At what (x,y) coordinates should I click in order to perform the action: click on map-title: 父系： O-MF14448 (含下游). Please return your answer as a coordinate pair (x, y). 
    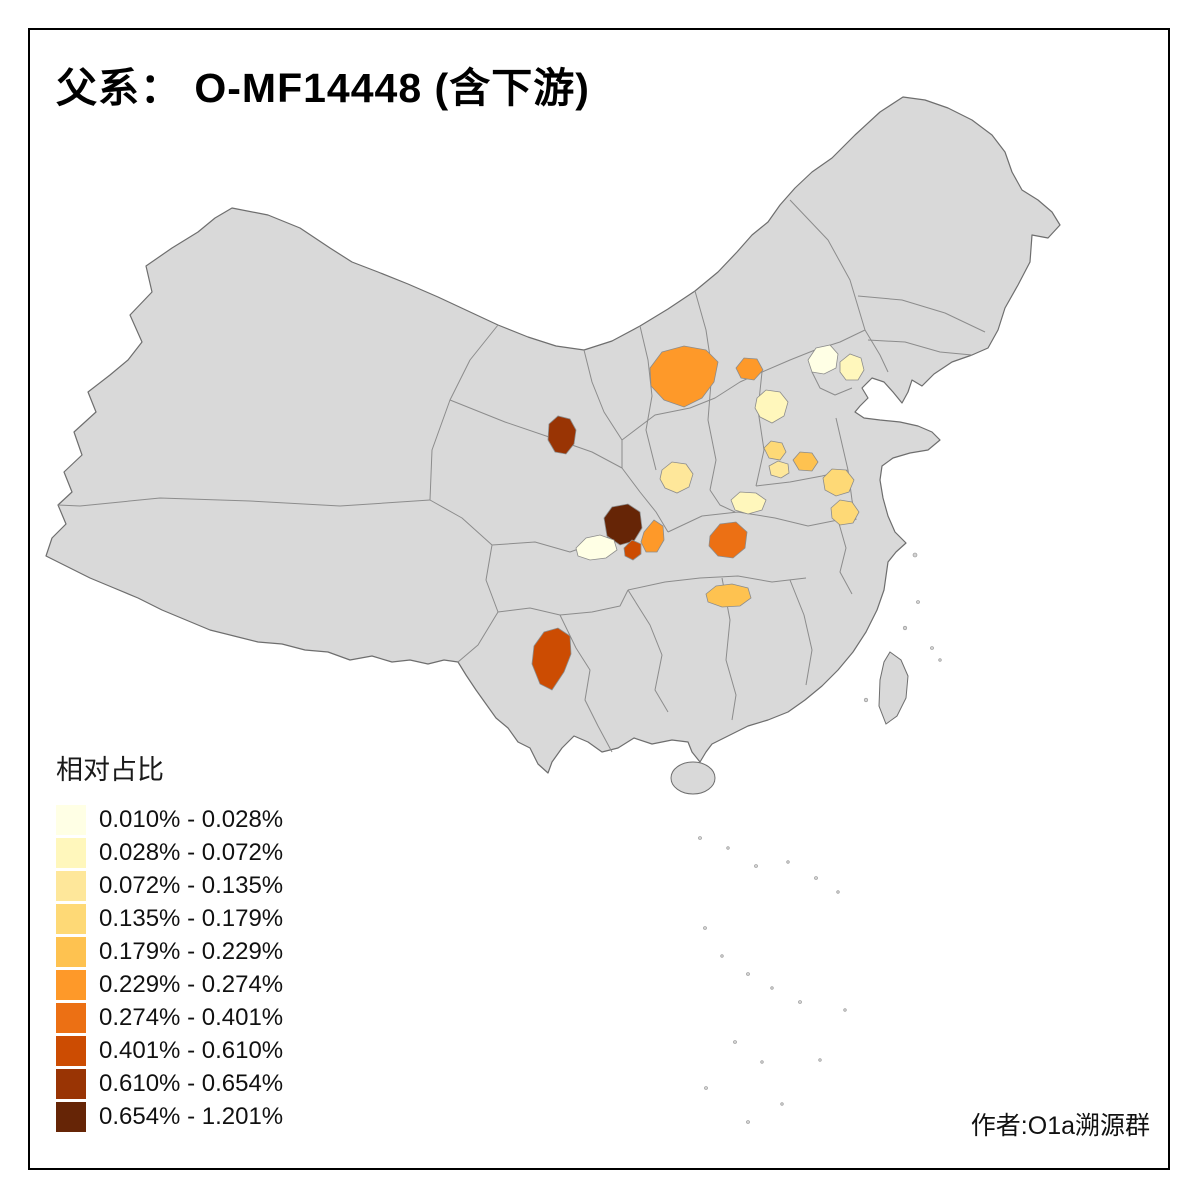
    Looking at the image, I should click on (323, 88).